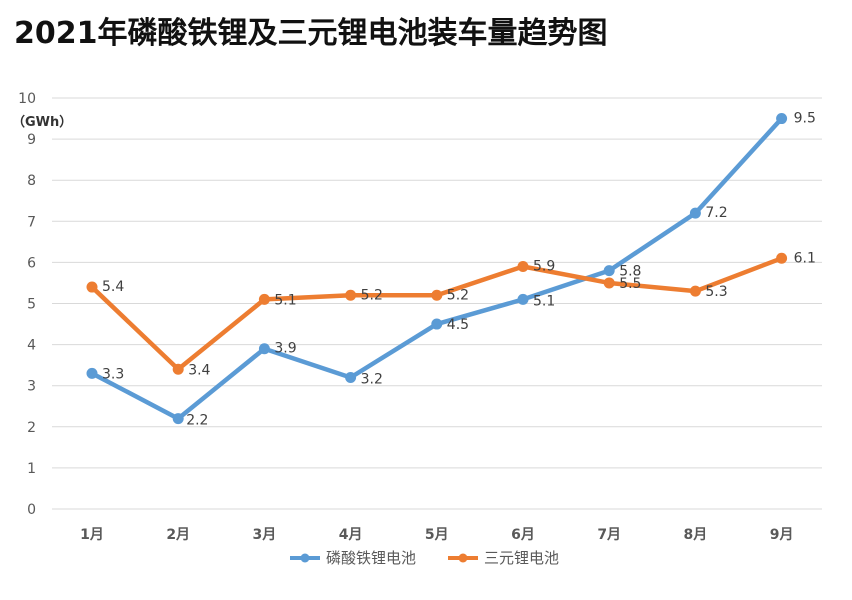  Describe the element at coordinates (31, 428) in the screenshot. I see `y-tick-label-2: 2` at that location.